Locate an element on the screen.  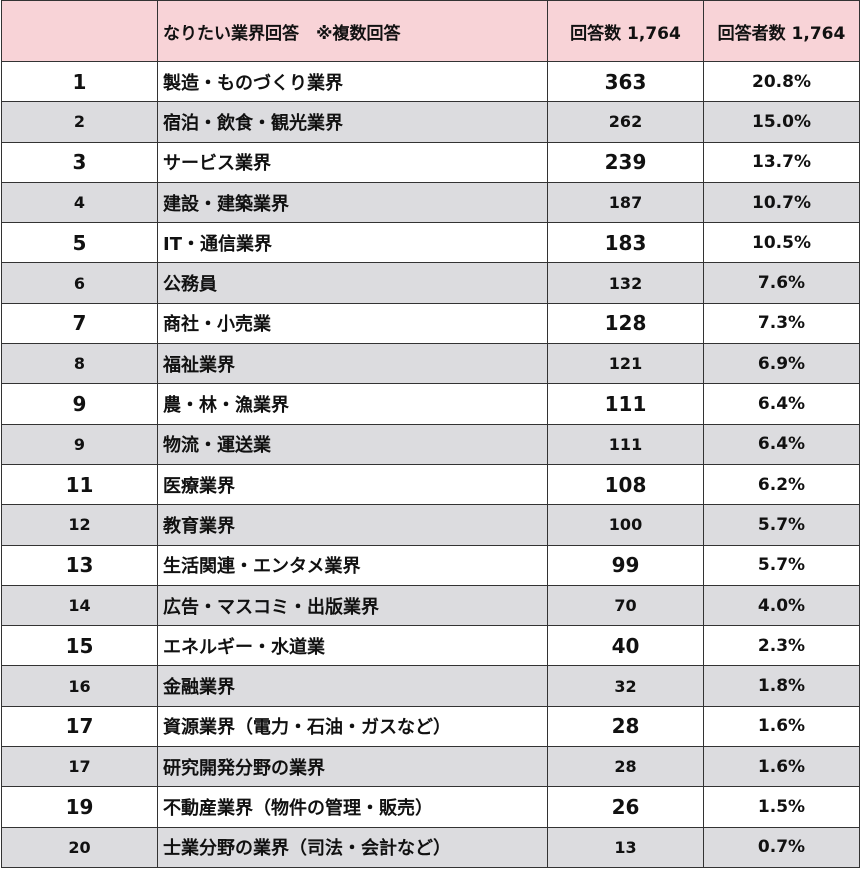
rank-cell: 13 is located at coordinates (79, 565).